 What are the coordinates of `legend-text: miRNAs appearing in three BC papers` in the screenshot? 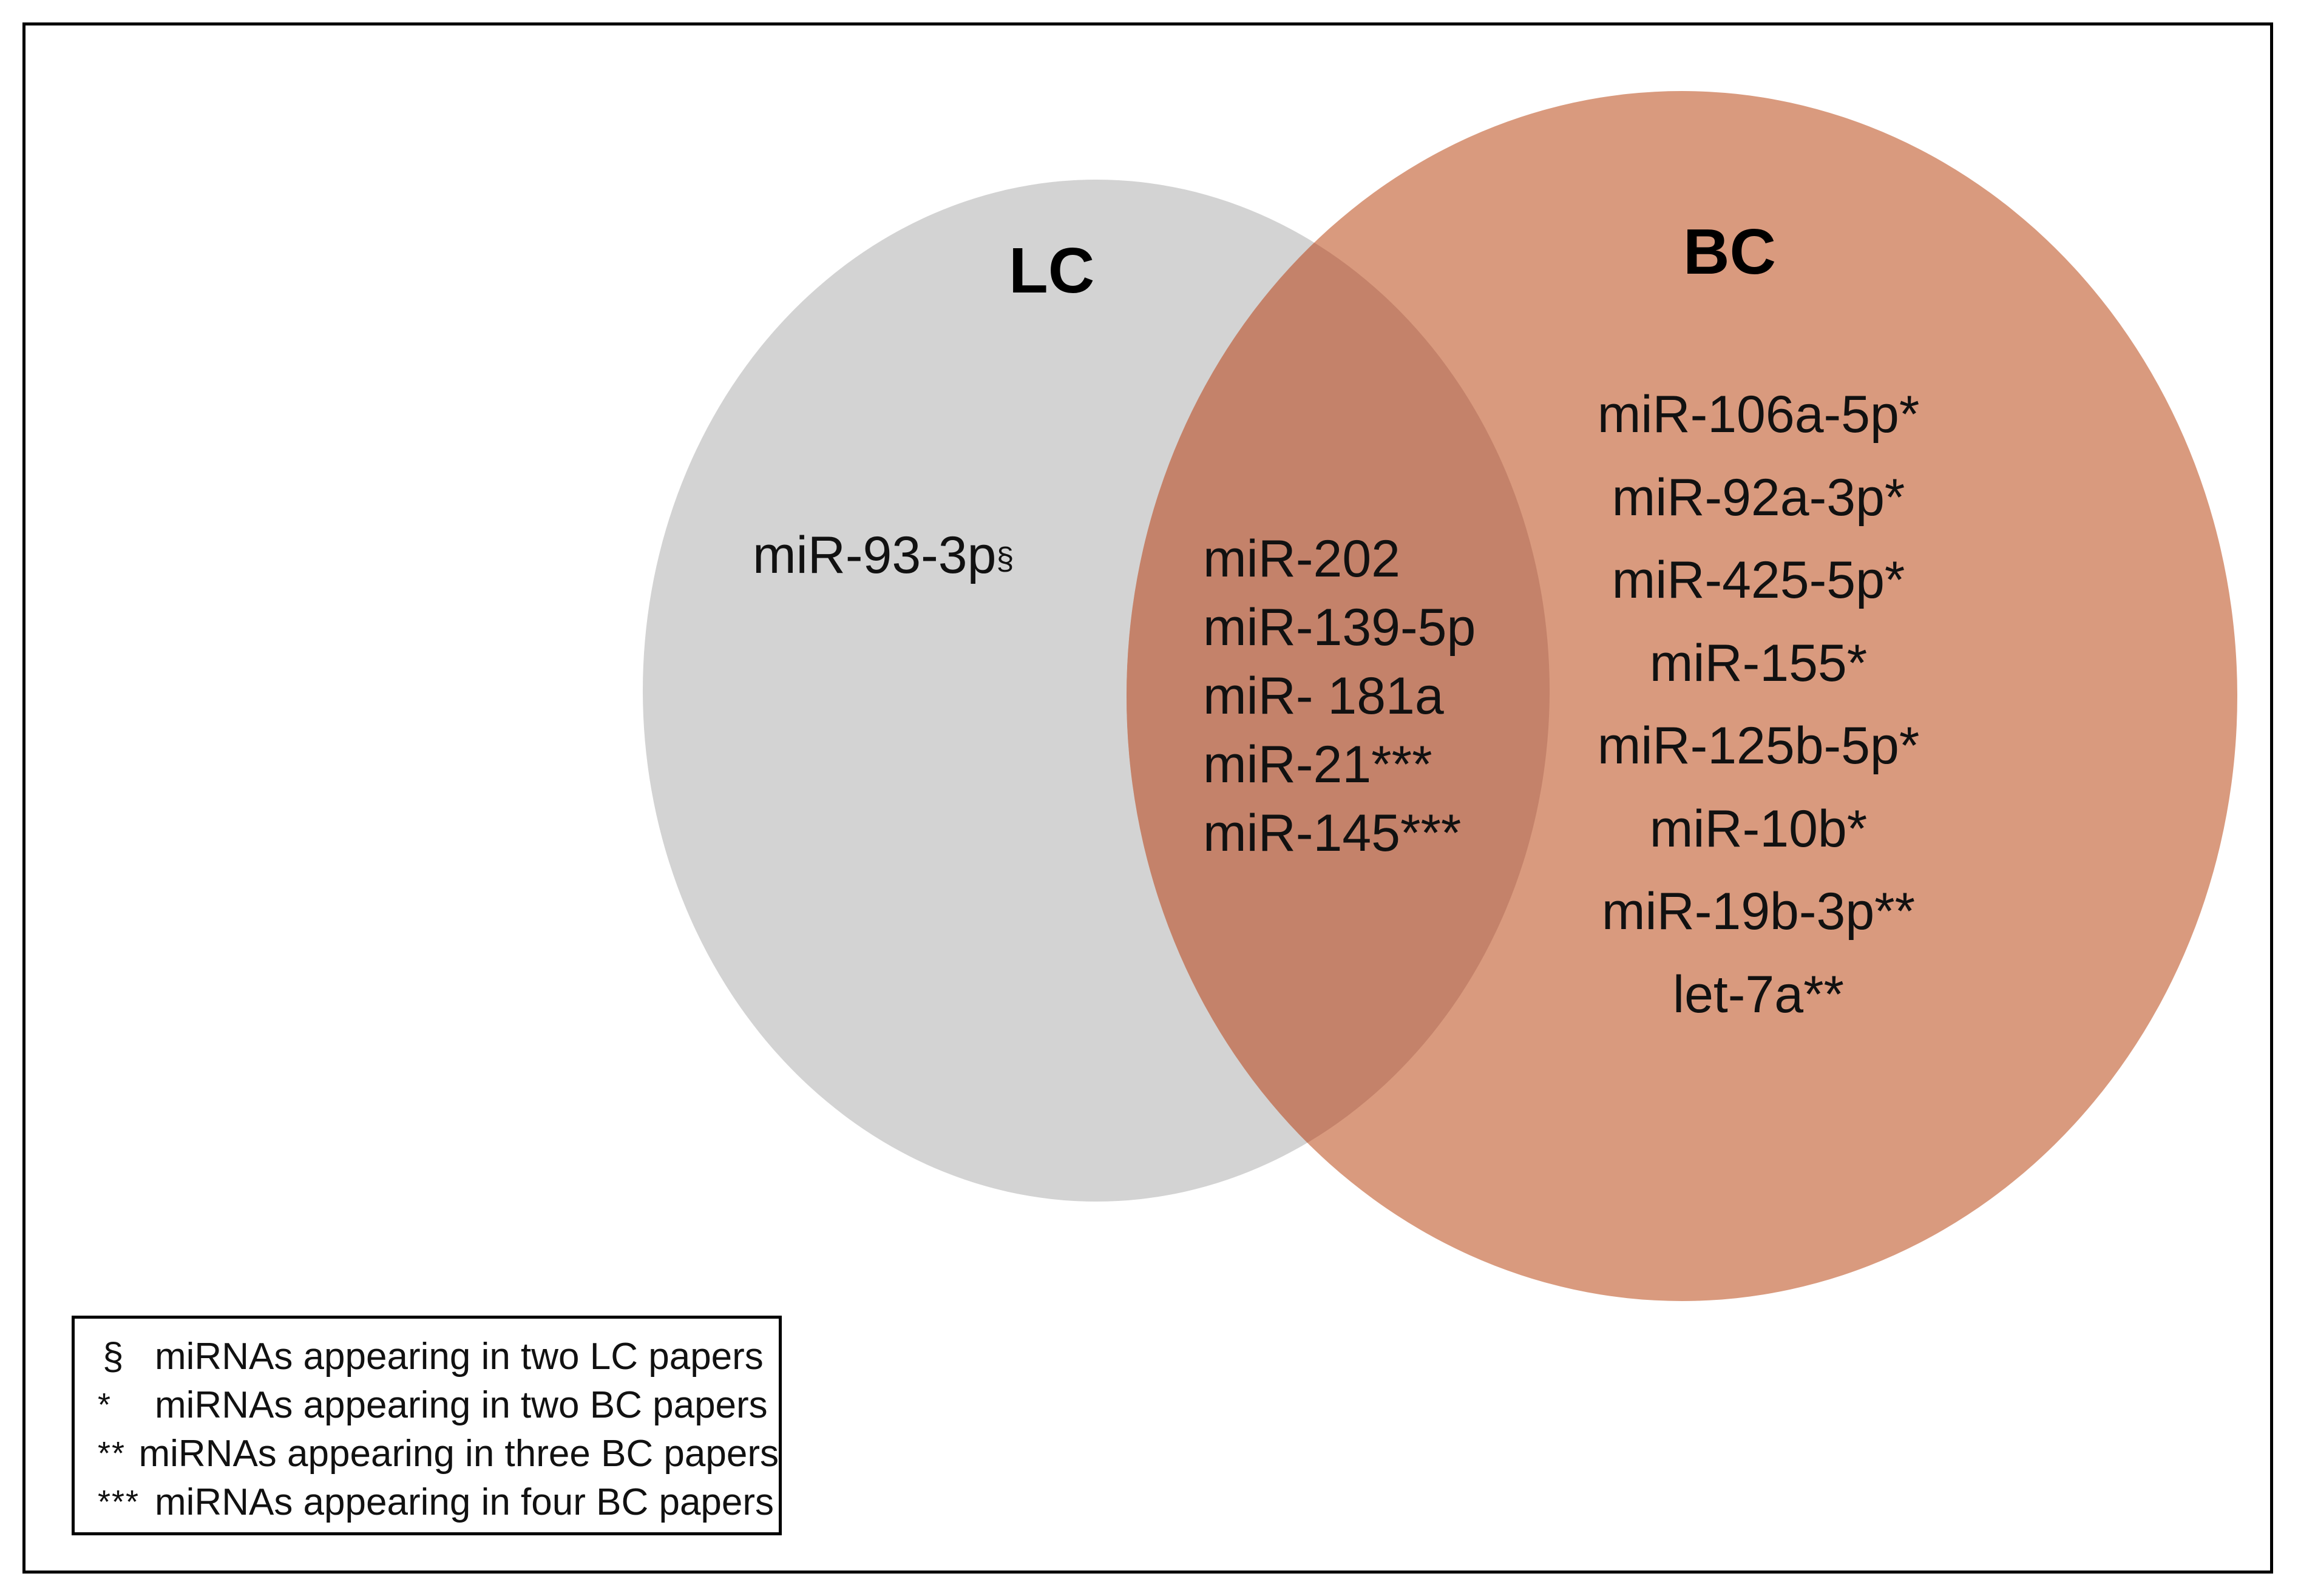 It's located at (458, 1453).